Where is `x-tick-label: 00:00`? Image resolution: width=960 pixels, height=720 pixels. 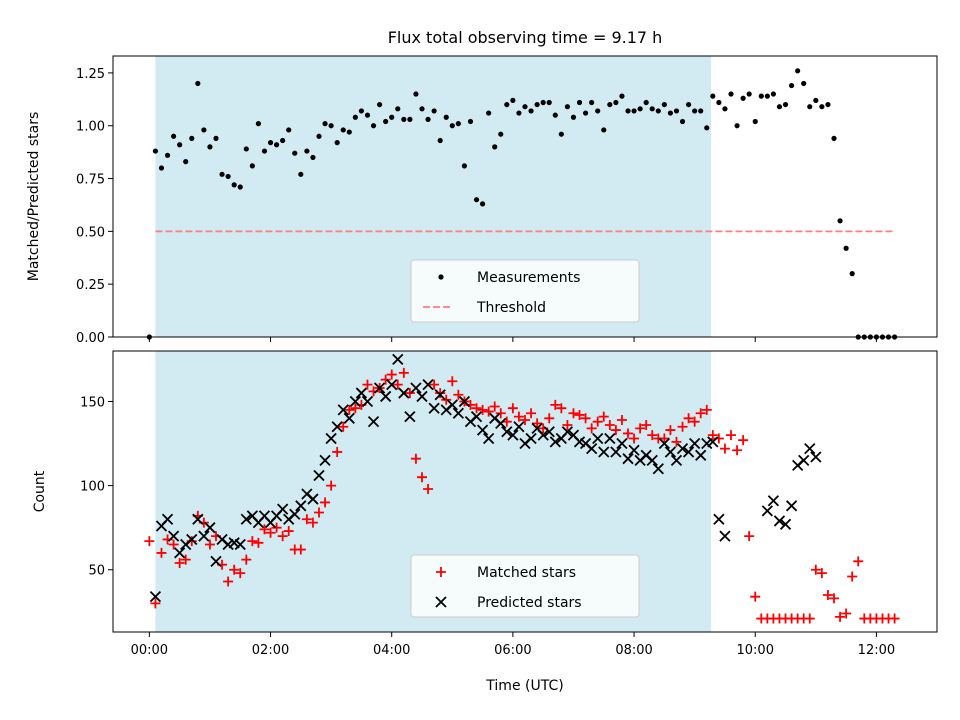 x-tick-label: 00:00 is located at coordinates (149, 650).